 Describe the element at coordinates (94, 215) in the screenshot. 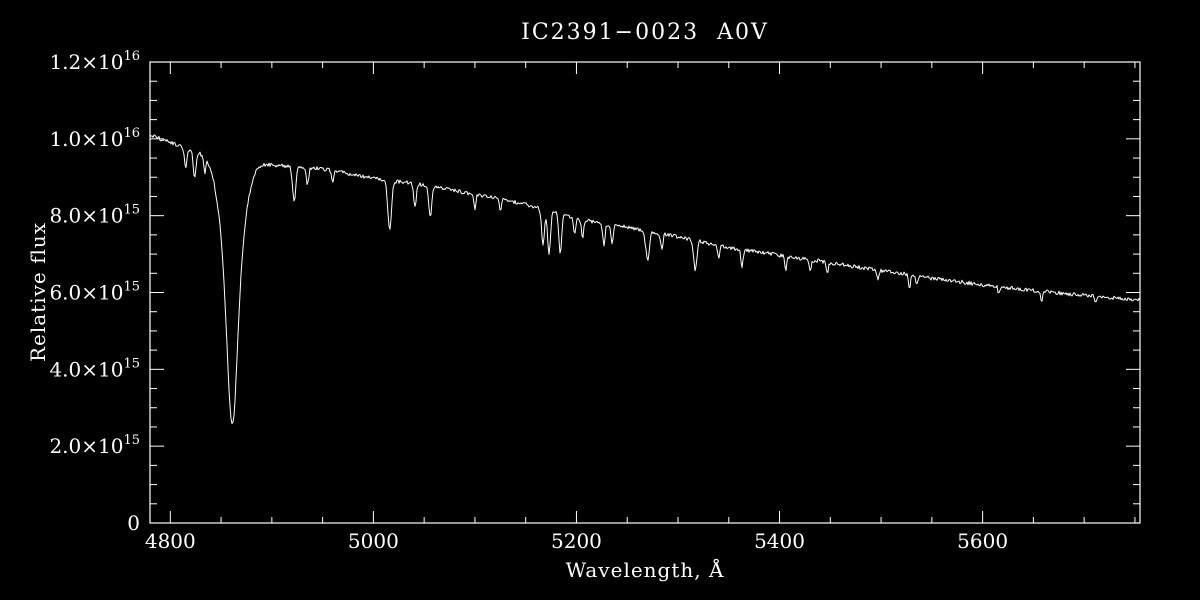

I see `y-tick-label: 8.0×10¹⁵` at that location.